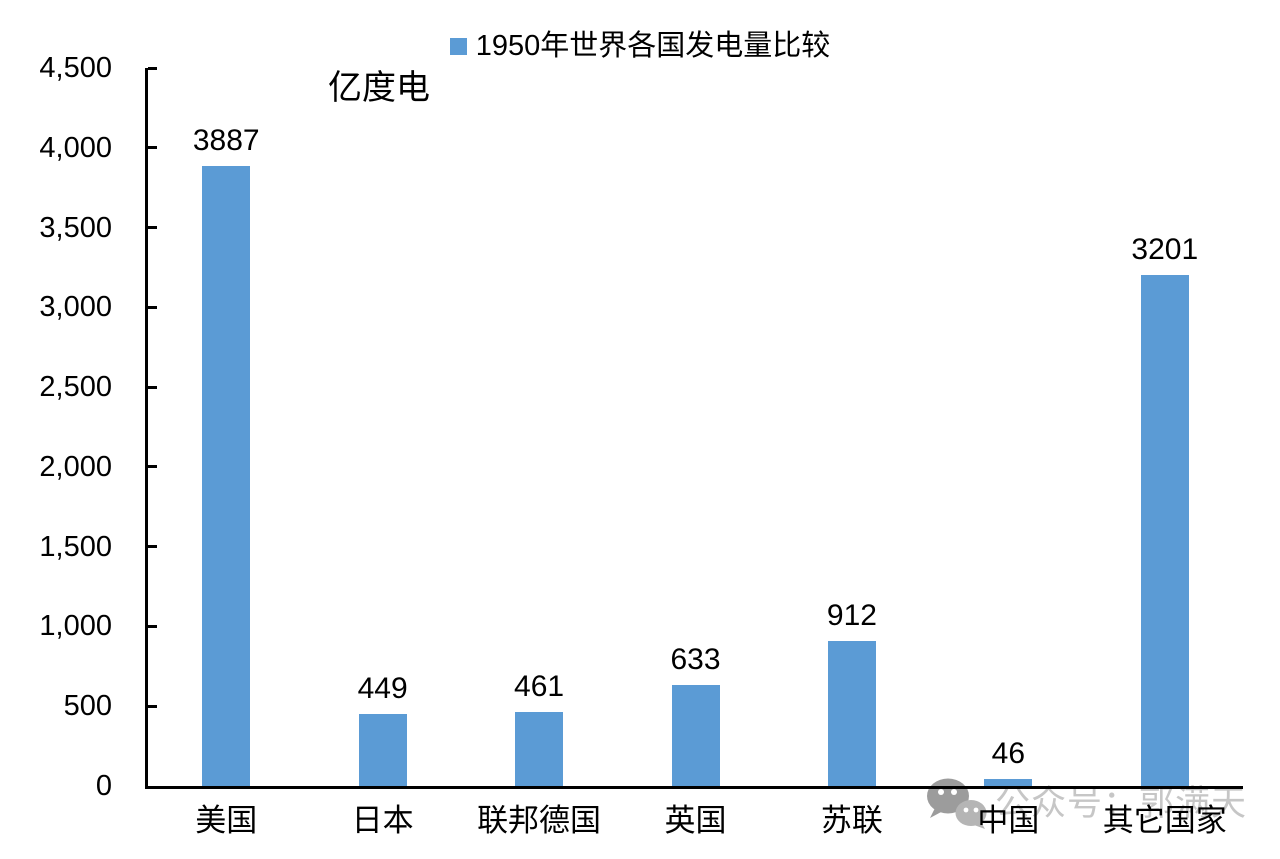 This screenshot has height=859, width=1280. I want to click on bar-value-label: 3201, so click(1165, 250).